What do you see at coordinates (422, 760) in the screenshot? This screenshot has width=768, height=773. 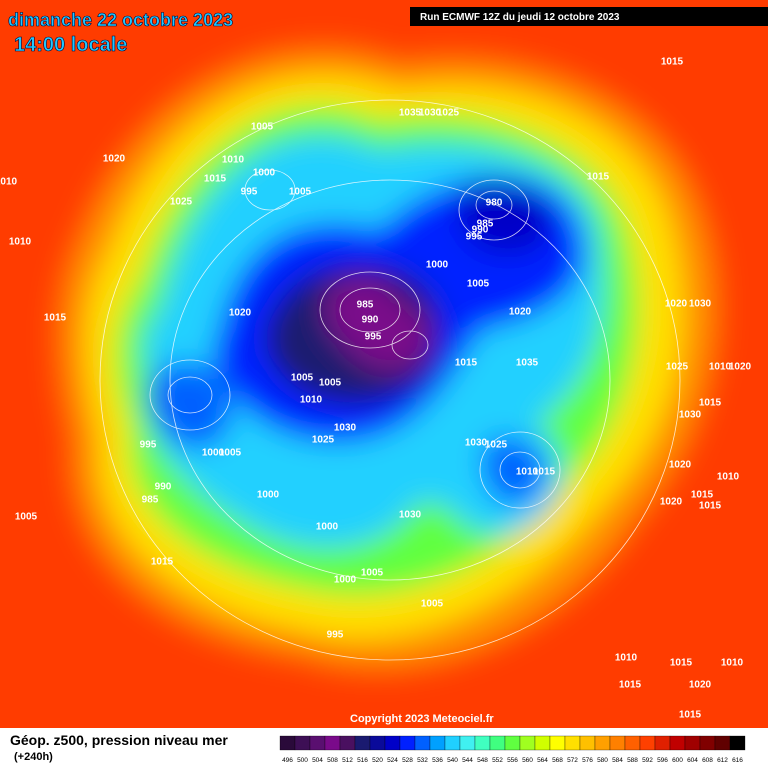 I see `colorbar-label: 532` at bounding box center [422, 760].